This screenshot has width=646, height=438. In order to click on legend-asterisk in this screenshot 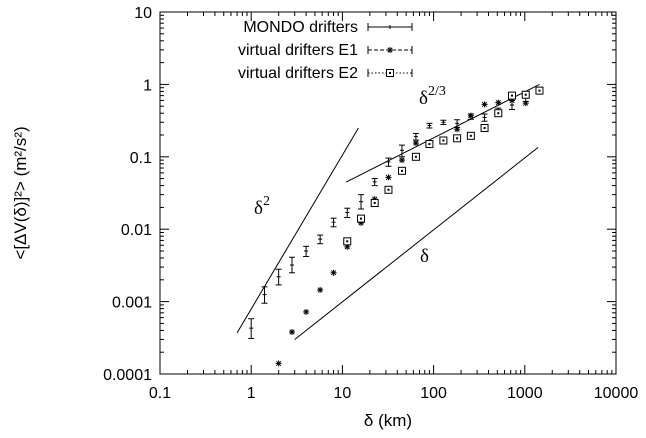, I will do `click(390, 50)`.